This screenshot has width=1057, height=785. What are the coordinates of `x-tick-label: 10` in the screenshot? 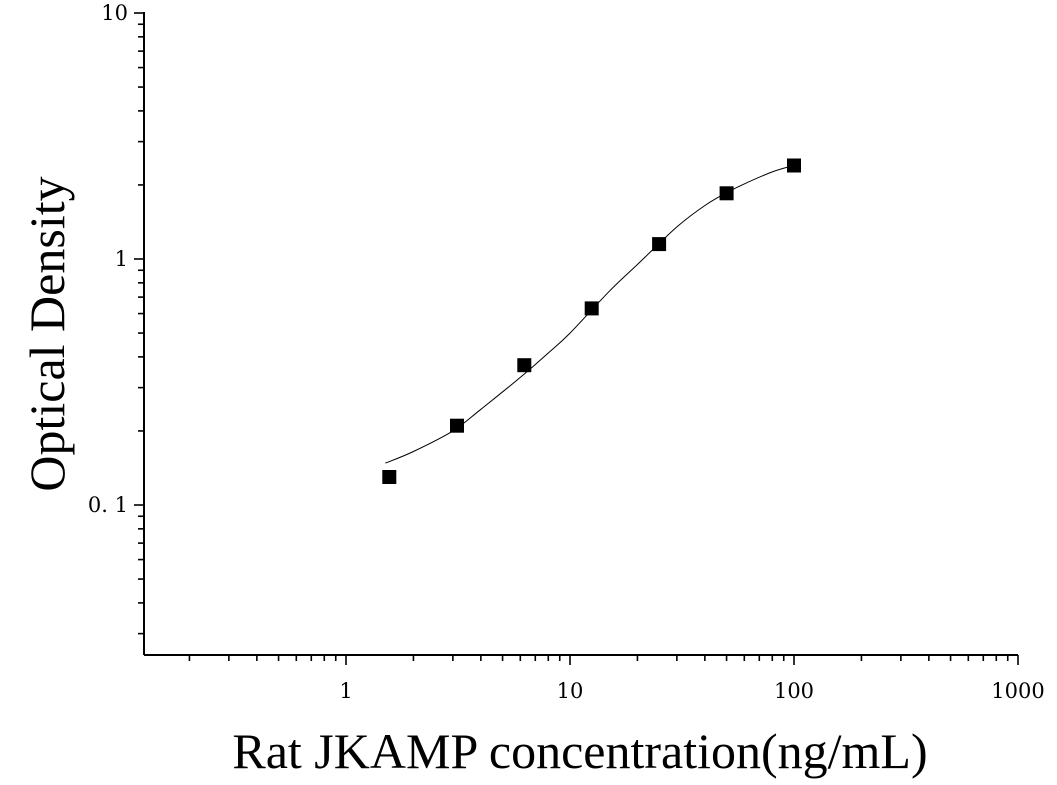 It's located at (570, 691).